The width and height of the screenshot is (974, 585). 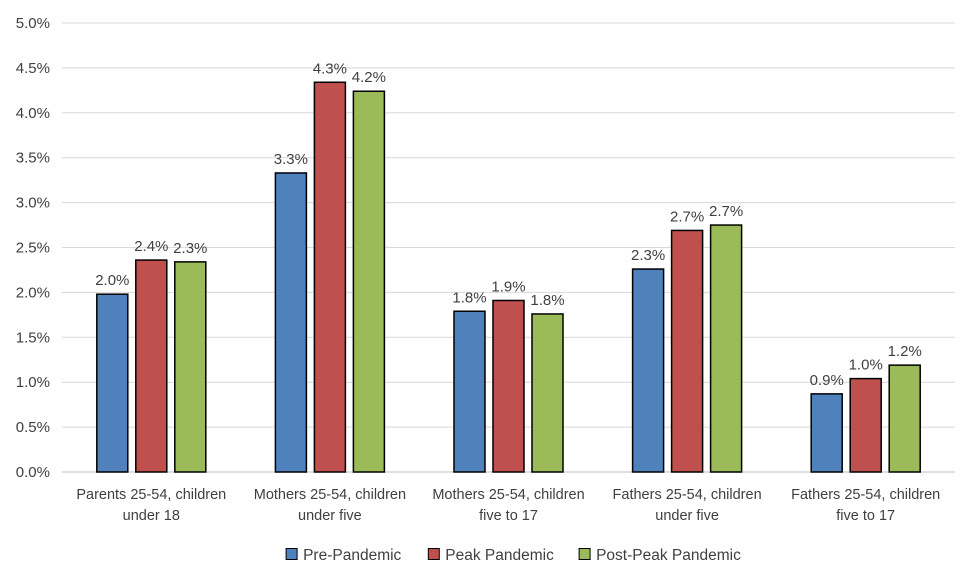 I want to click on y-tick-label: 0.0%, so click(x=33, y=472).